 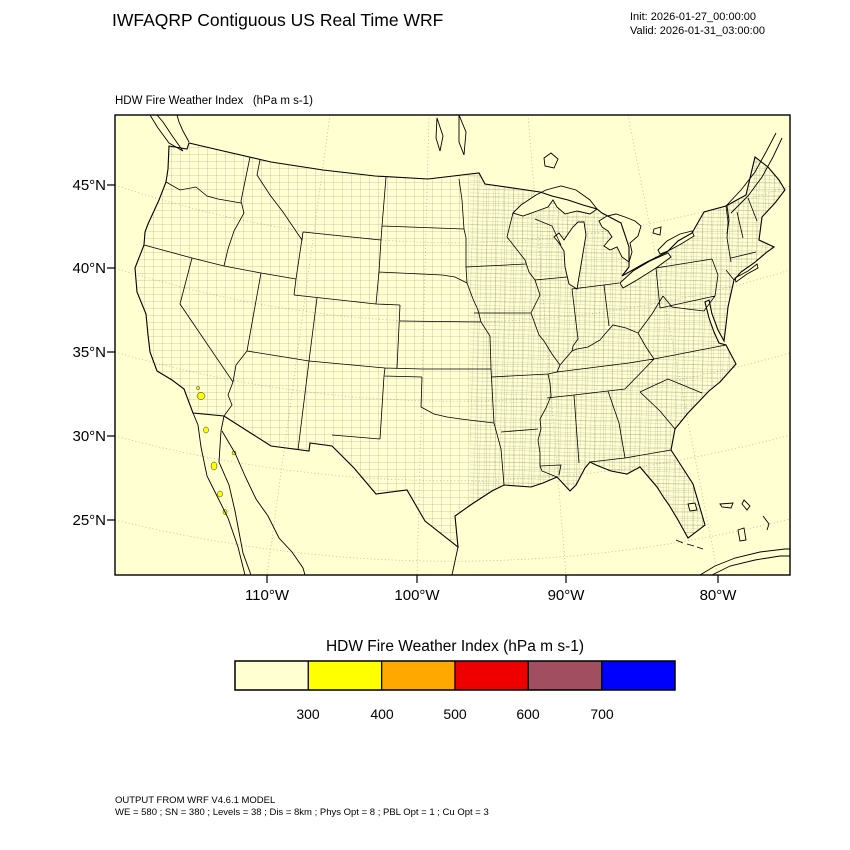 I want to click on lon-label-80w: 80°W, so click(x=719, y=595).